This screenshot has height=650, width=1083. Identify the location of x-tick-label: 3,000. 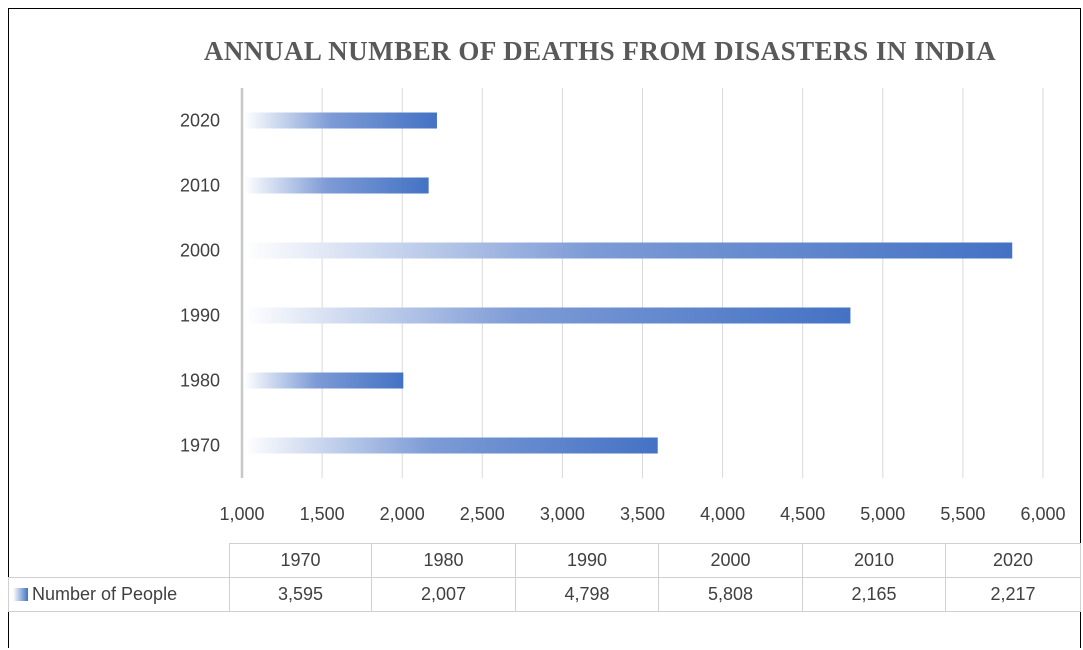
(562, 514).